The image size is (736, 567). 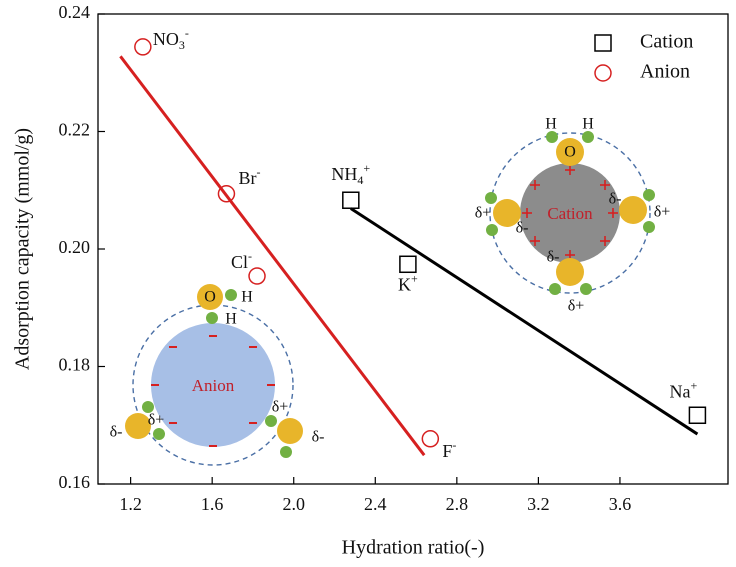 I want to click on x-tick-label: 3.6, so click(x=620, y=504).